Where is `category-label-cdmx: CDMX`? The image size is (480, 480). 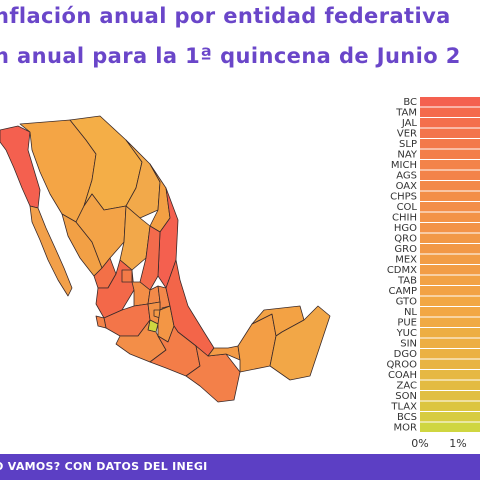 category-label-cdmx: CDMX is located at coordinates (402, 270).